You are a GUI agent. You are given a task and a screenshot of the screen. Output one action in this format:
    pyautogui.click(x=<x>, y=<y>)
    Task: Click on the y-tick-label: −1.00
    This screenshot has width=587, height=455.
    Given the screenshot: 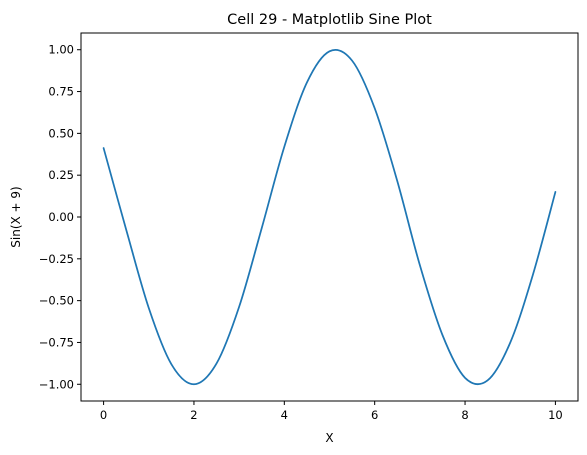 What is the action you would take?
    pyautogui.click(x=56, y=384)
    